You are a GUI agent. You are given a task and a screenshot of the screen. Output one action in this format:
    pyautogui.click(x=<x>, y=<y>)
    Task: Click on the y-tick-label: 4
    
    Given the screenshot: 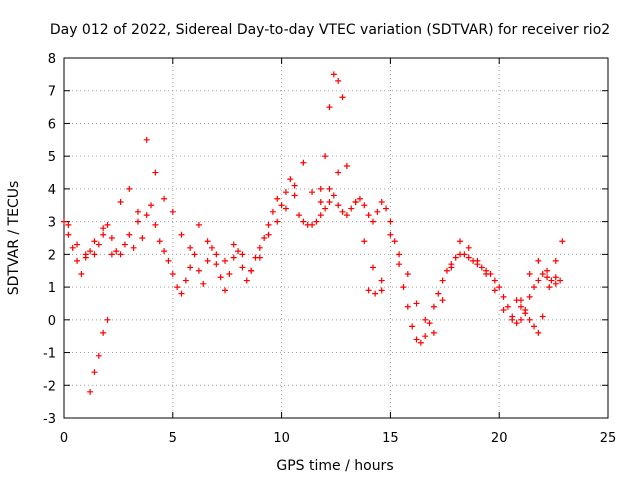 What is the action you would take?
    pyautogui.click(x=52, y=190)
    